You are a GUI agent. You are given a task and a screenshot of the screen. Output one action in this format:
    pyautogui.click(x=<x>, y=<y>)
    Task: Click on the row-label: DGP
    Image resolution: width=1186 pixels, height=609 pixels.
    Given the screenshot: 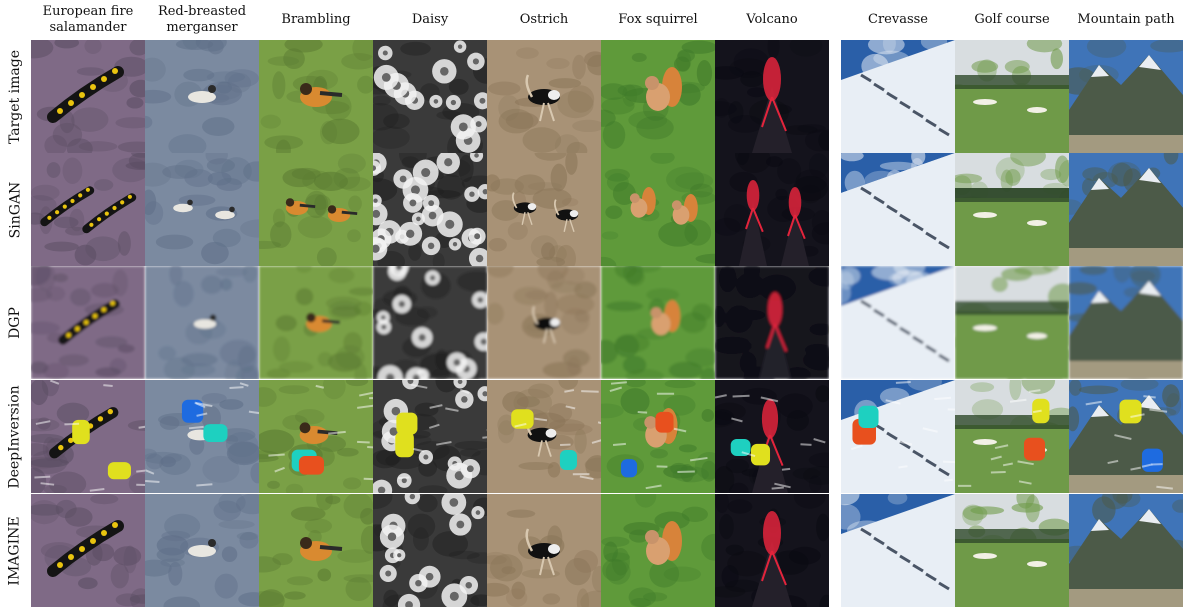 What is the action you would take?
    pyautogui.click(x=15, y=322)
    